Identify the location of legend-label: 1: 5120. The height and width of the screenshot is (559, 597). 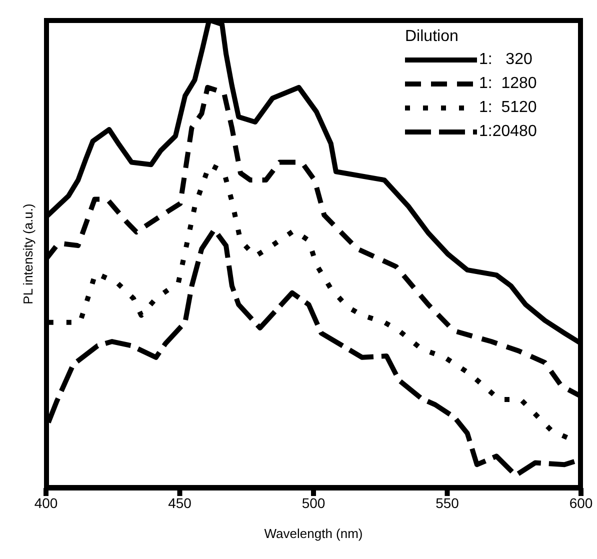
(508, 108).